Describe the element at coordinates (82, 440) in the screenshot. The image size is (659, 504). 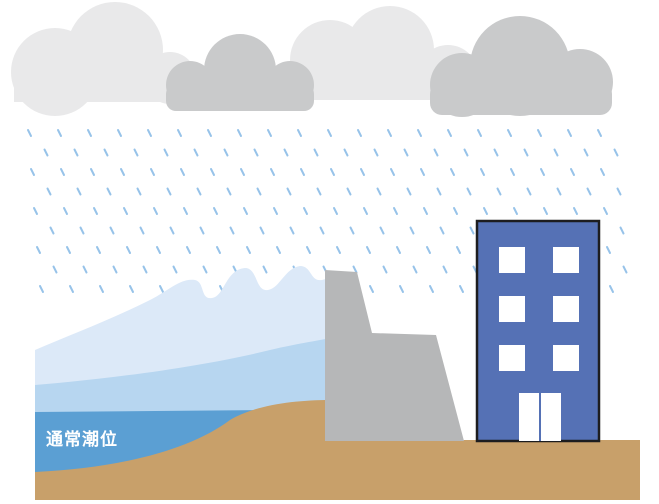
I see `normal-tide-label: 通常潮位` at that location.